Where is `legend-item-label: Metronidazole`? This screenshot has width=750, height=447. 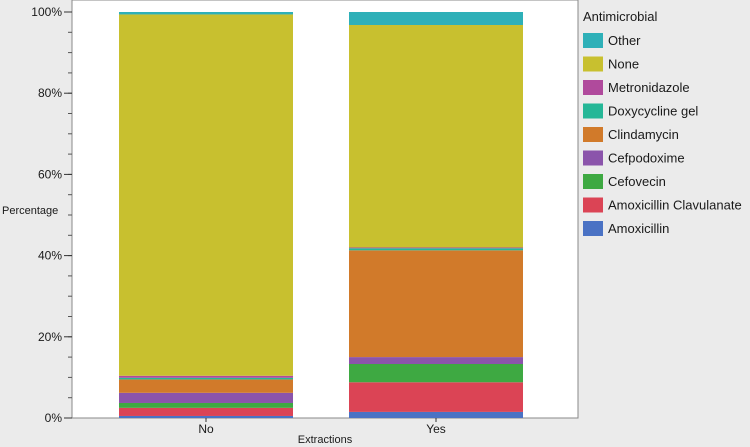
legend-item-label: Metronidazole is located at coordinates (649, 87).